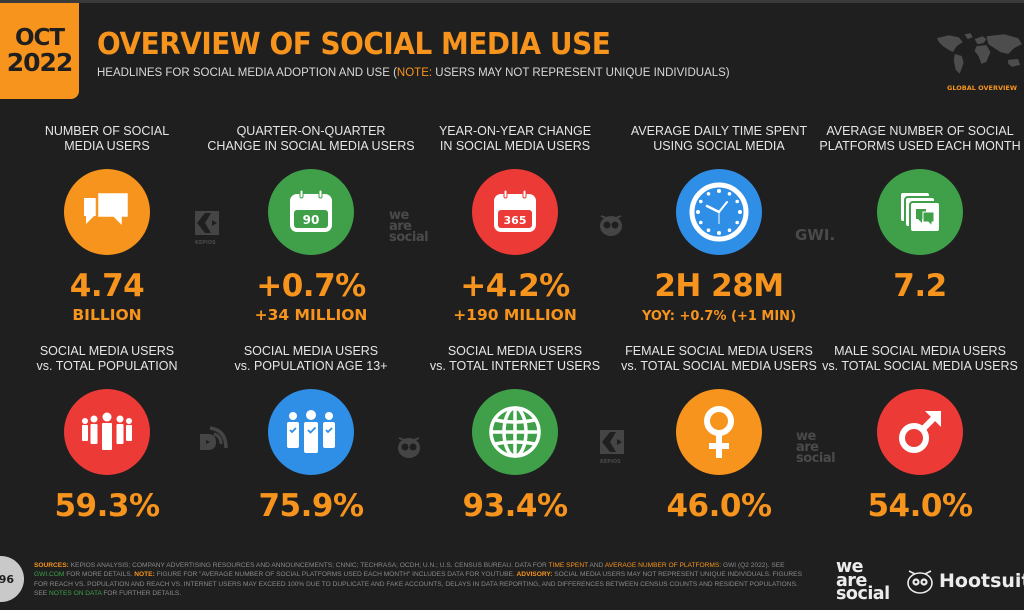 Image resolution: width=1024 pixels, height=610 pixels. I want to click on stacked-platforms-icon, so click(920, 212).